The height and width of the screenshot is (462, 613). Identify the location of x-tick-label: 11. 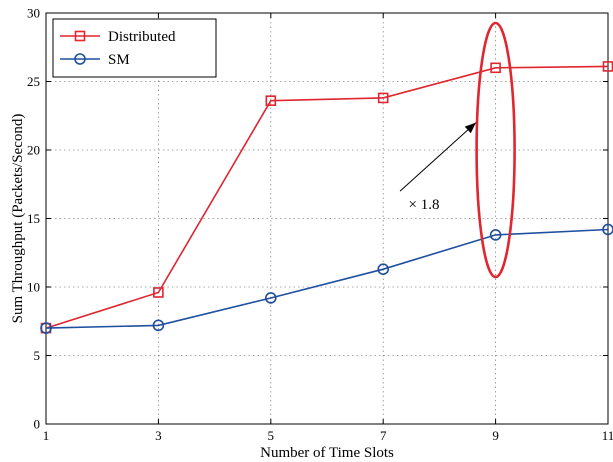
(607, 435).